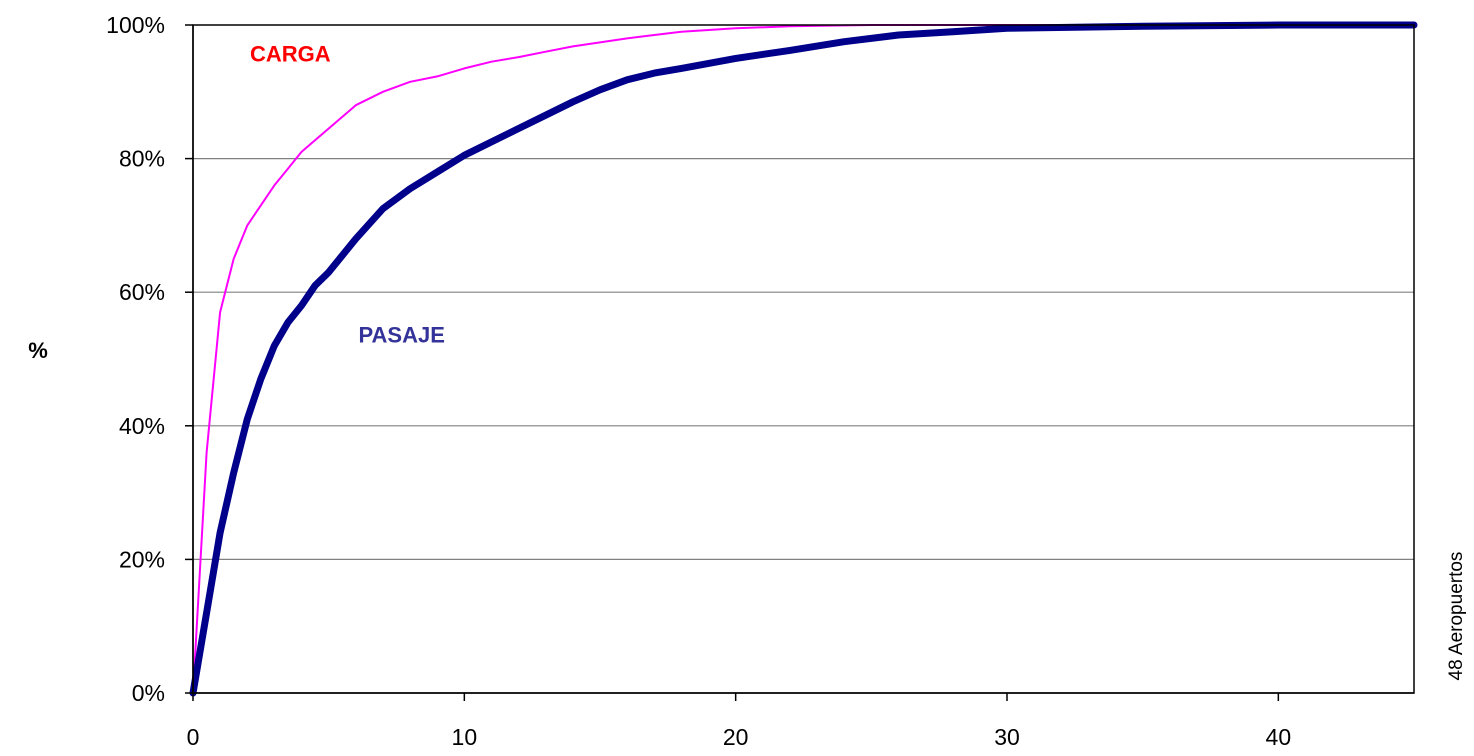  Describe the element at coordinates (402, 334) in the screenshot. I see `series-label-pasaje: PASAJE` at that location.